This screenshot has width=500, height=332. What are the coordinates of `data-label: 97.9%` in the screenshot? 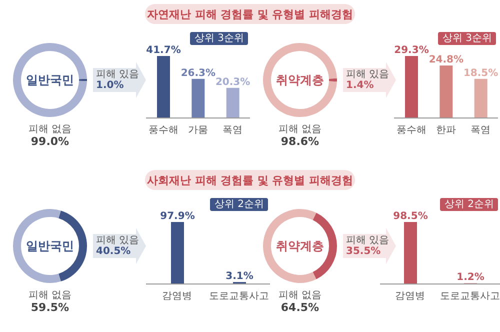 It's located at (177, 216).